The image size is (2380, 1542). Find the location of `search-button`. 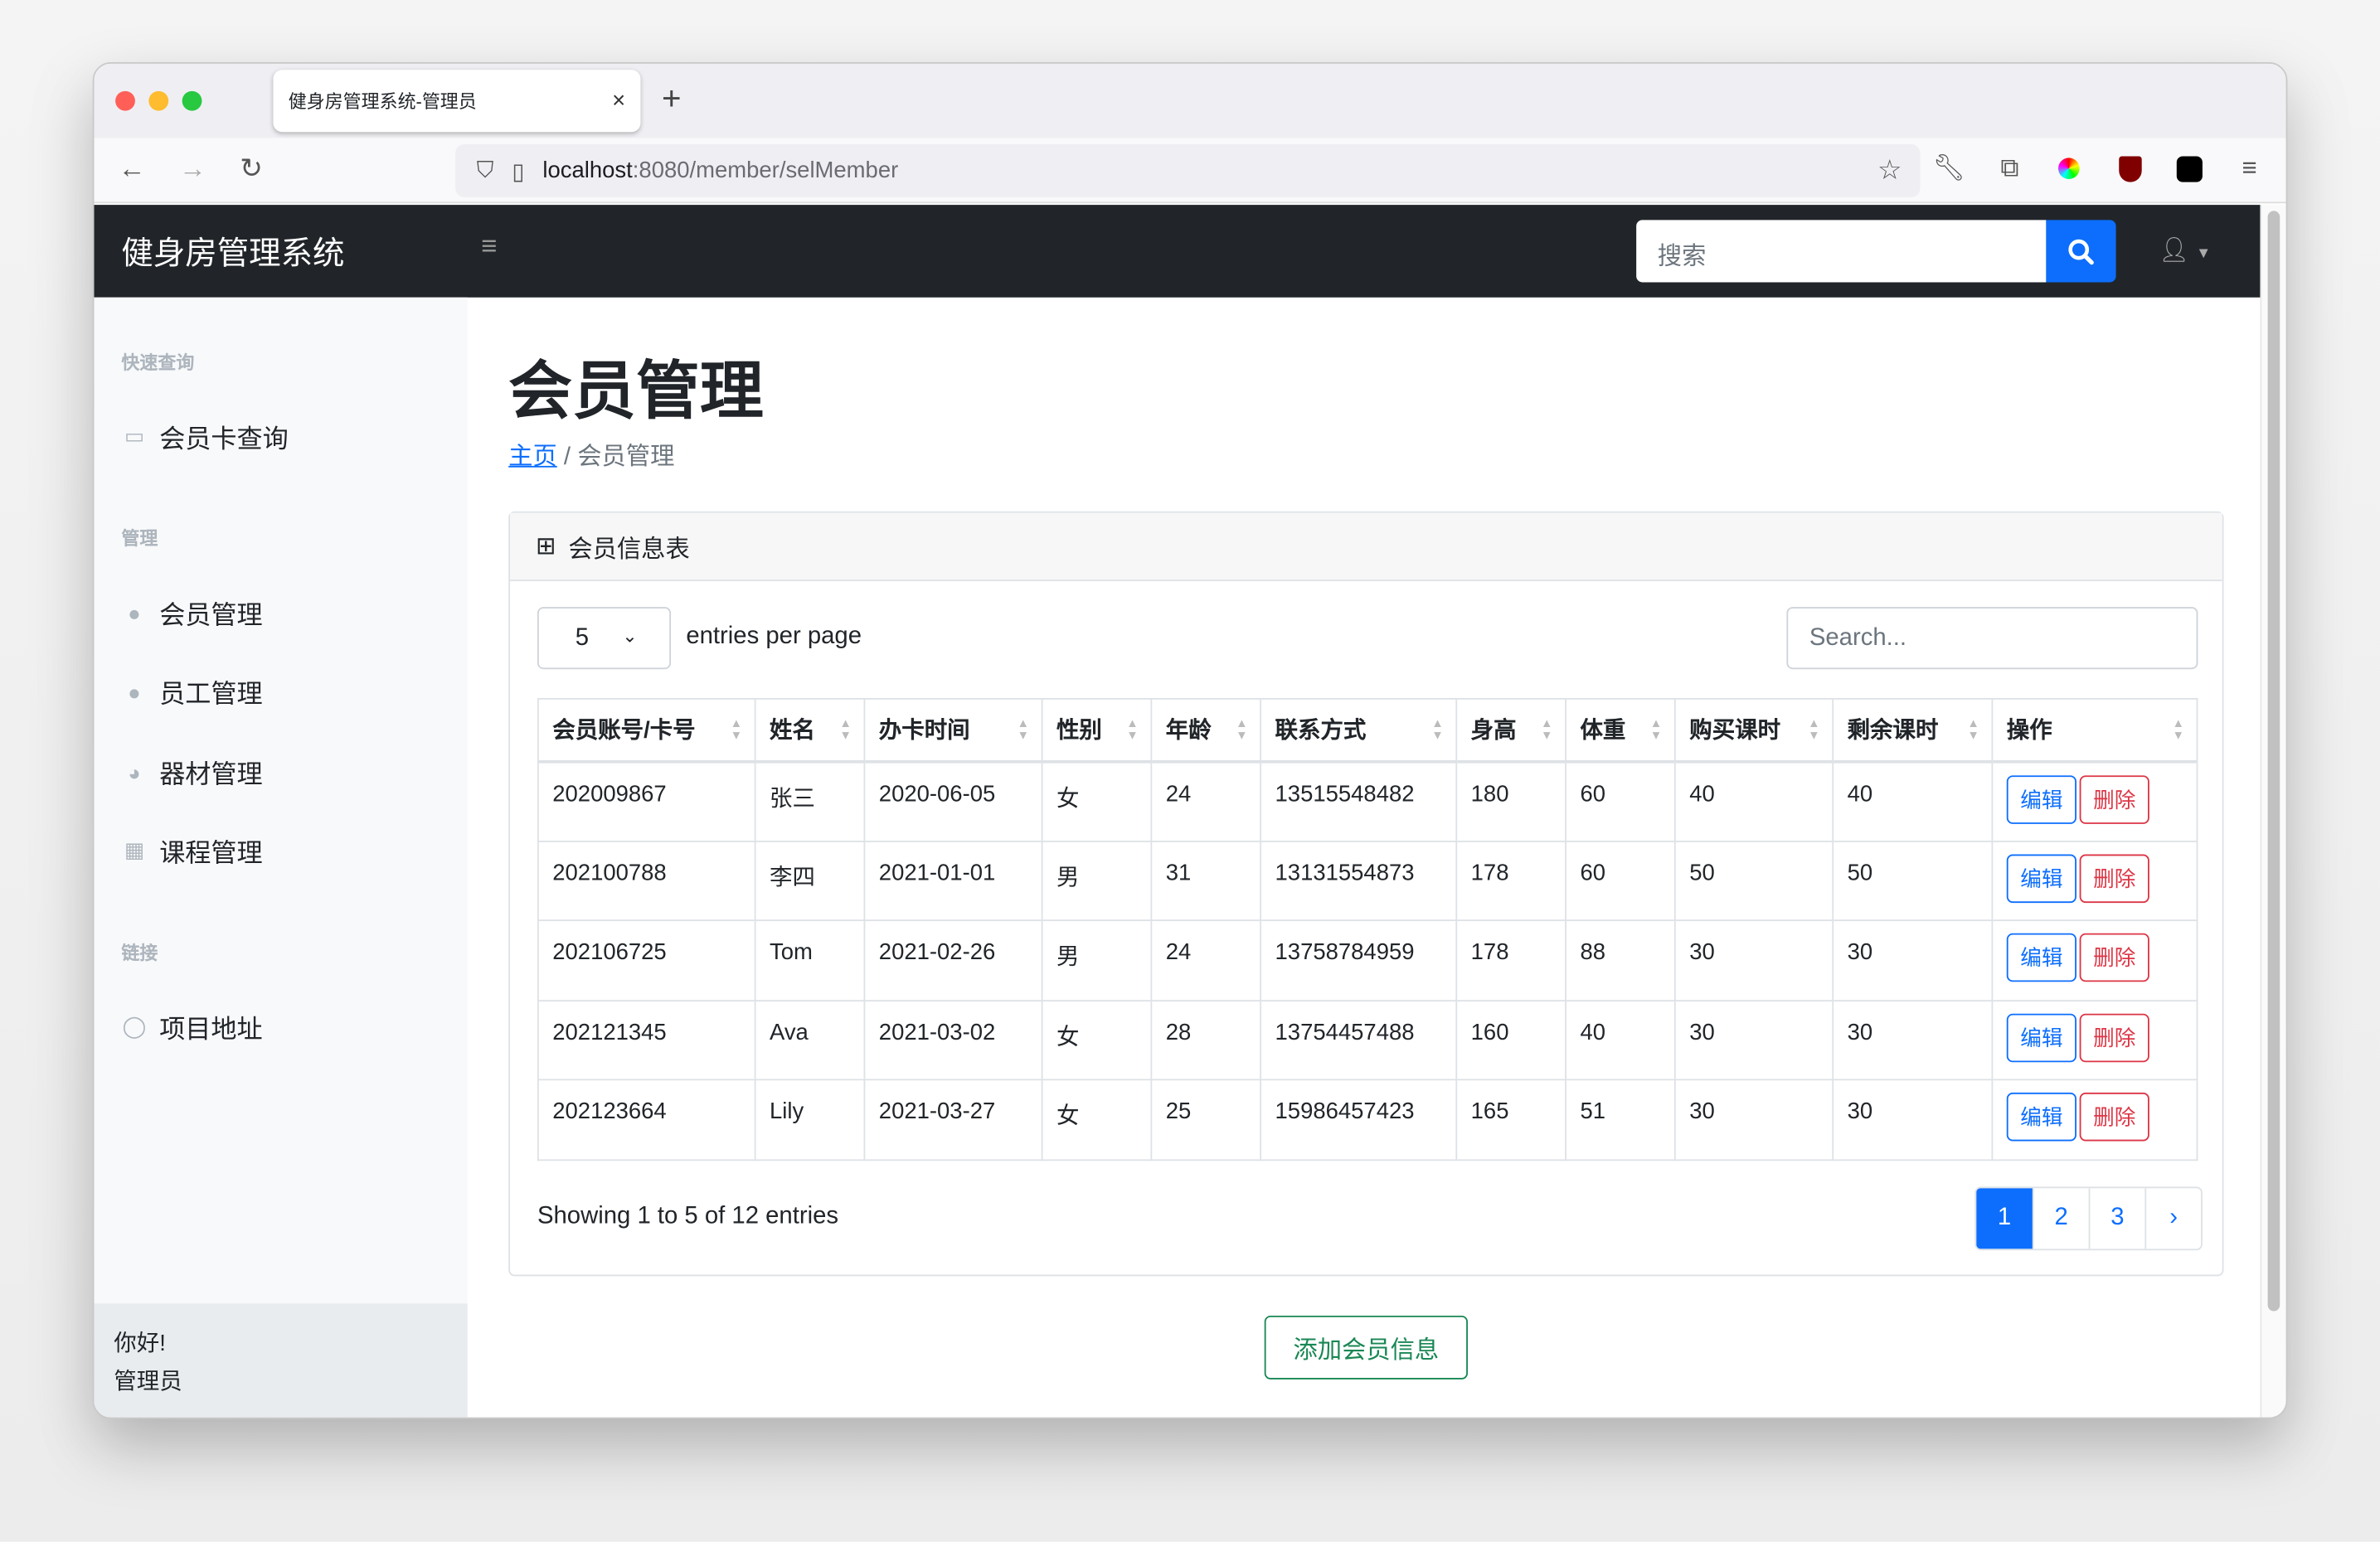

search-button is located at coordinates (2081, 251).